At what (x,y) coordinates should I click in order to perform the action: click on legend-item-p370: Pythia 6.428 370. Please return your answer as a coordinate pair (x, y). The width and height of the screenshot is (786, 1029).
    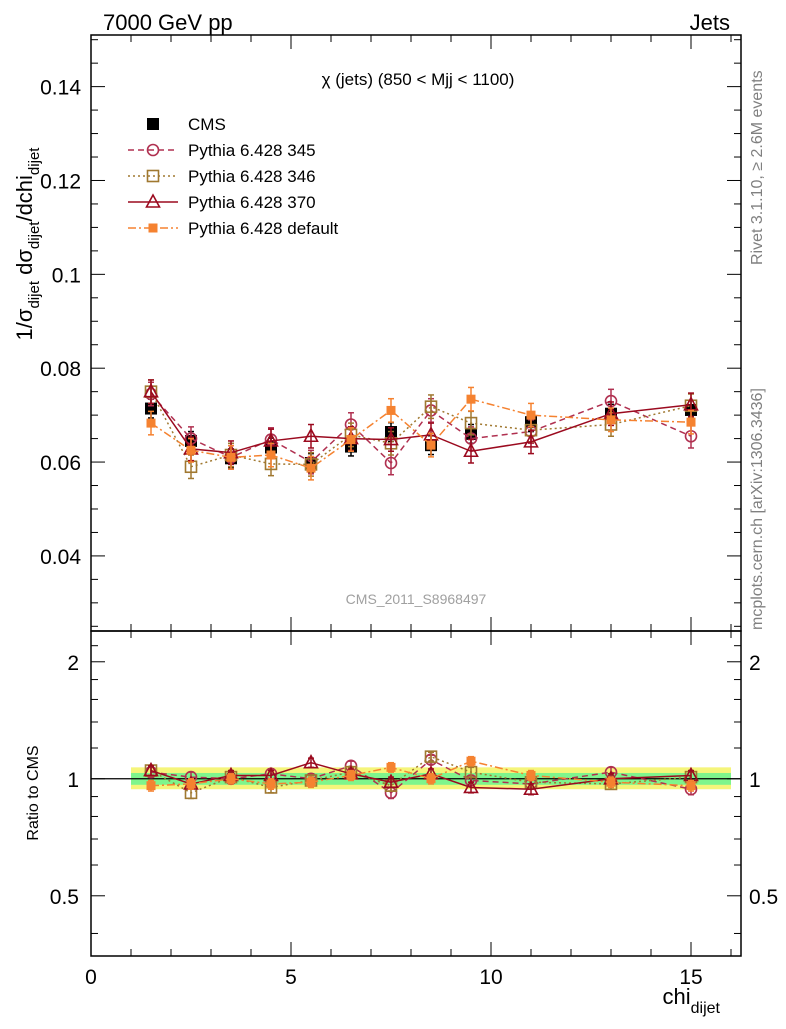
    Looking at the image, I should click on (222, 202).